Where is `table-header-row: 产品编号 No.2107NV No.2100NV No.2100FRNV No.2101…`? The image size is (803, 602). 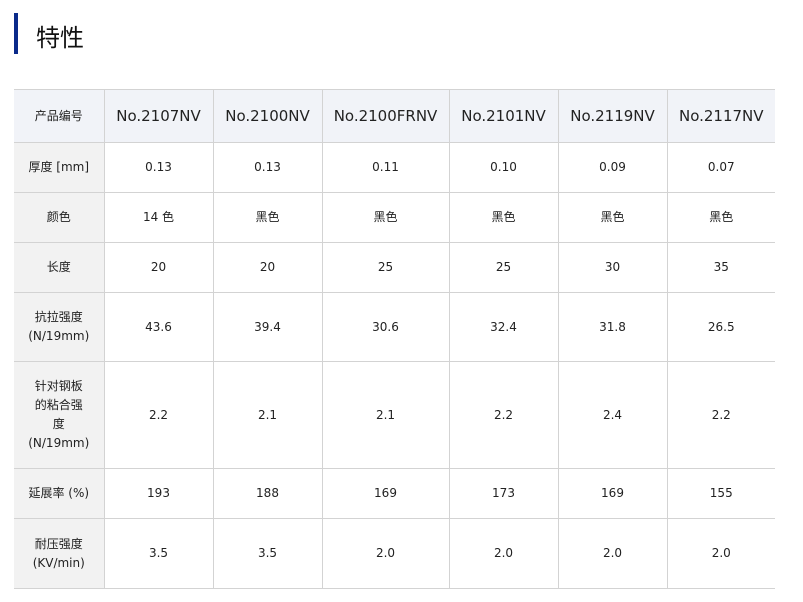
table-header-row: 产品编号 No.2107NV No.2100NV No.2100FRNV No.2101… is located at coordinates (394, 116).